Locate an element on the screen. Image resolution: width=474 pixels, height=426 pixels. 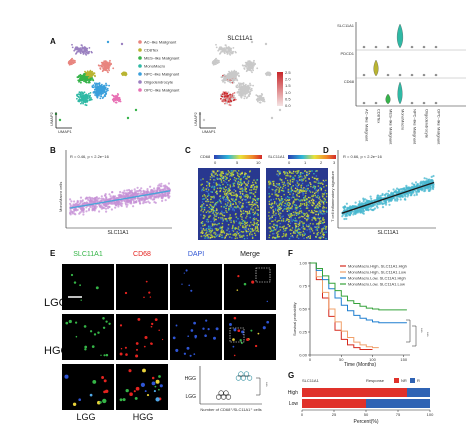
feature-plot-title: SLC11A1 is located at coordinates (240, 39).